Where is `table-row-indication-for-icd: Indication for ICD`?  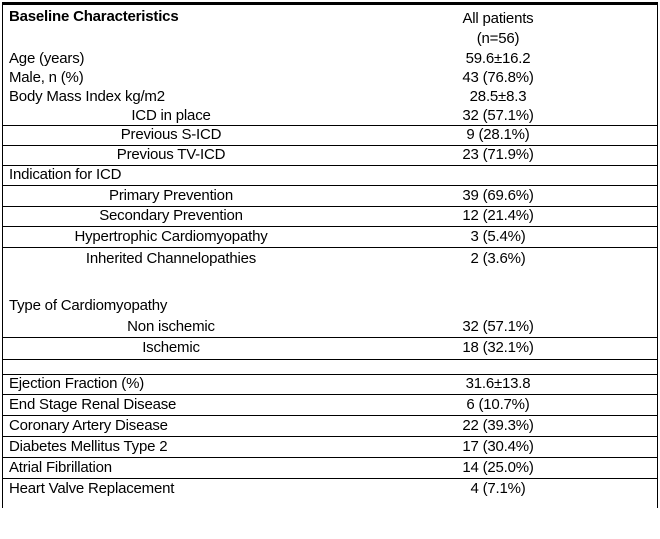 table-row-indication-for-icd: Indication for ICD is located at coordinates (330, 176).